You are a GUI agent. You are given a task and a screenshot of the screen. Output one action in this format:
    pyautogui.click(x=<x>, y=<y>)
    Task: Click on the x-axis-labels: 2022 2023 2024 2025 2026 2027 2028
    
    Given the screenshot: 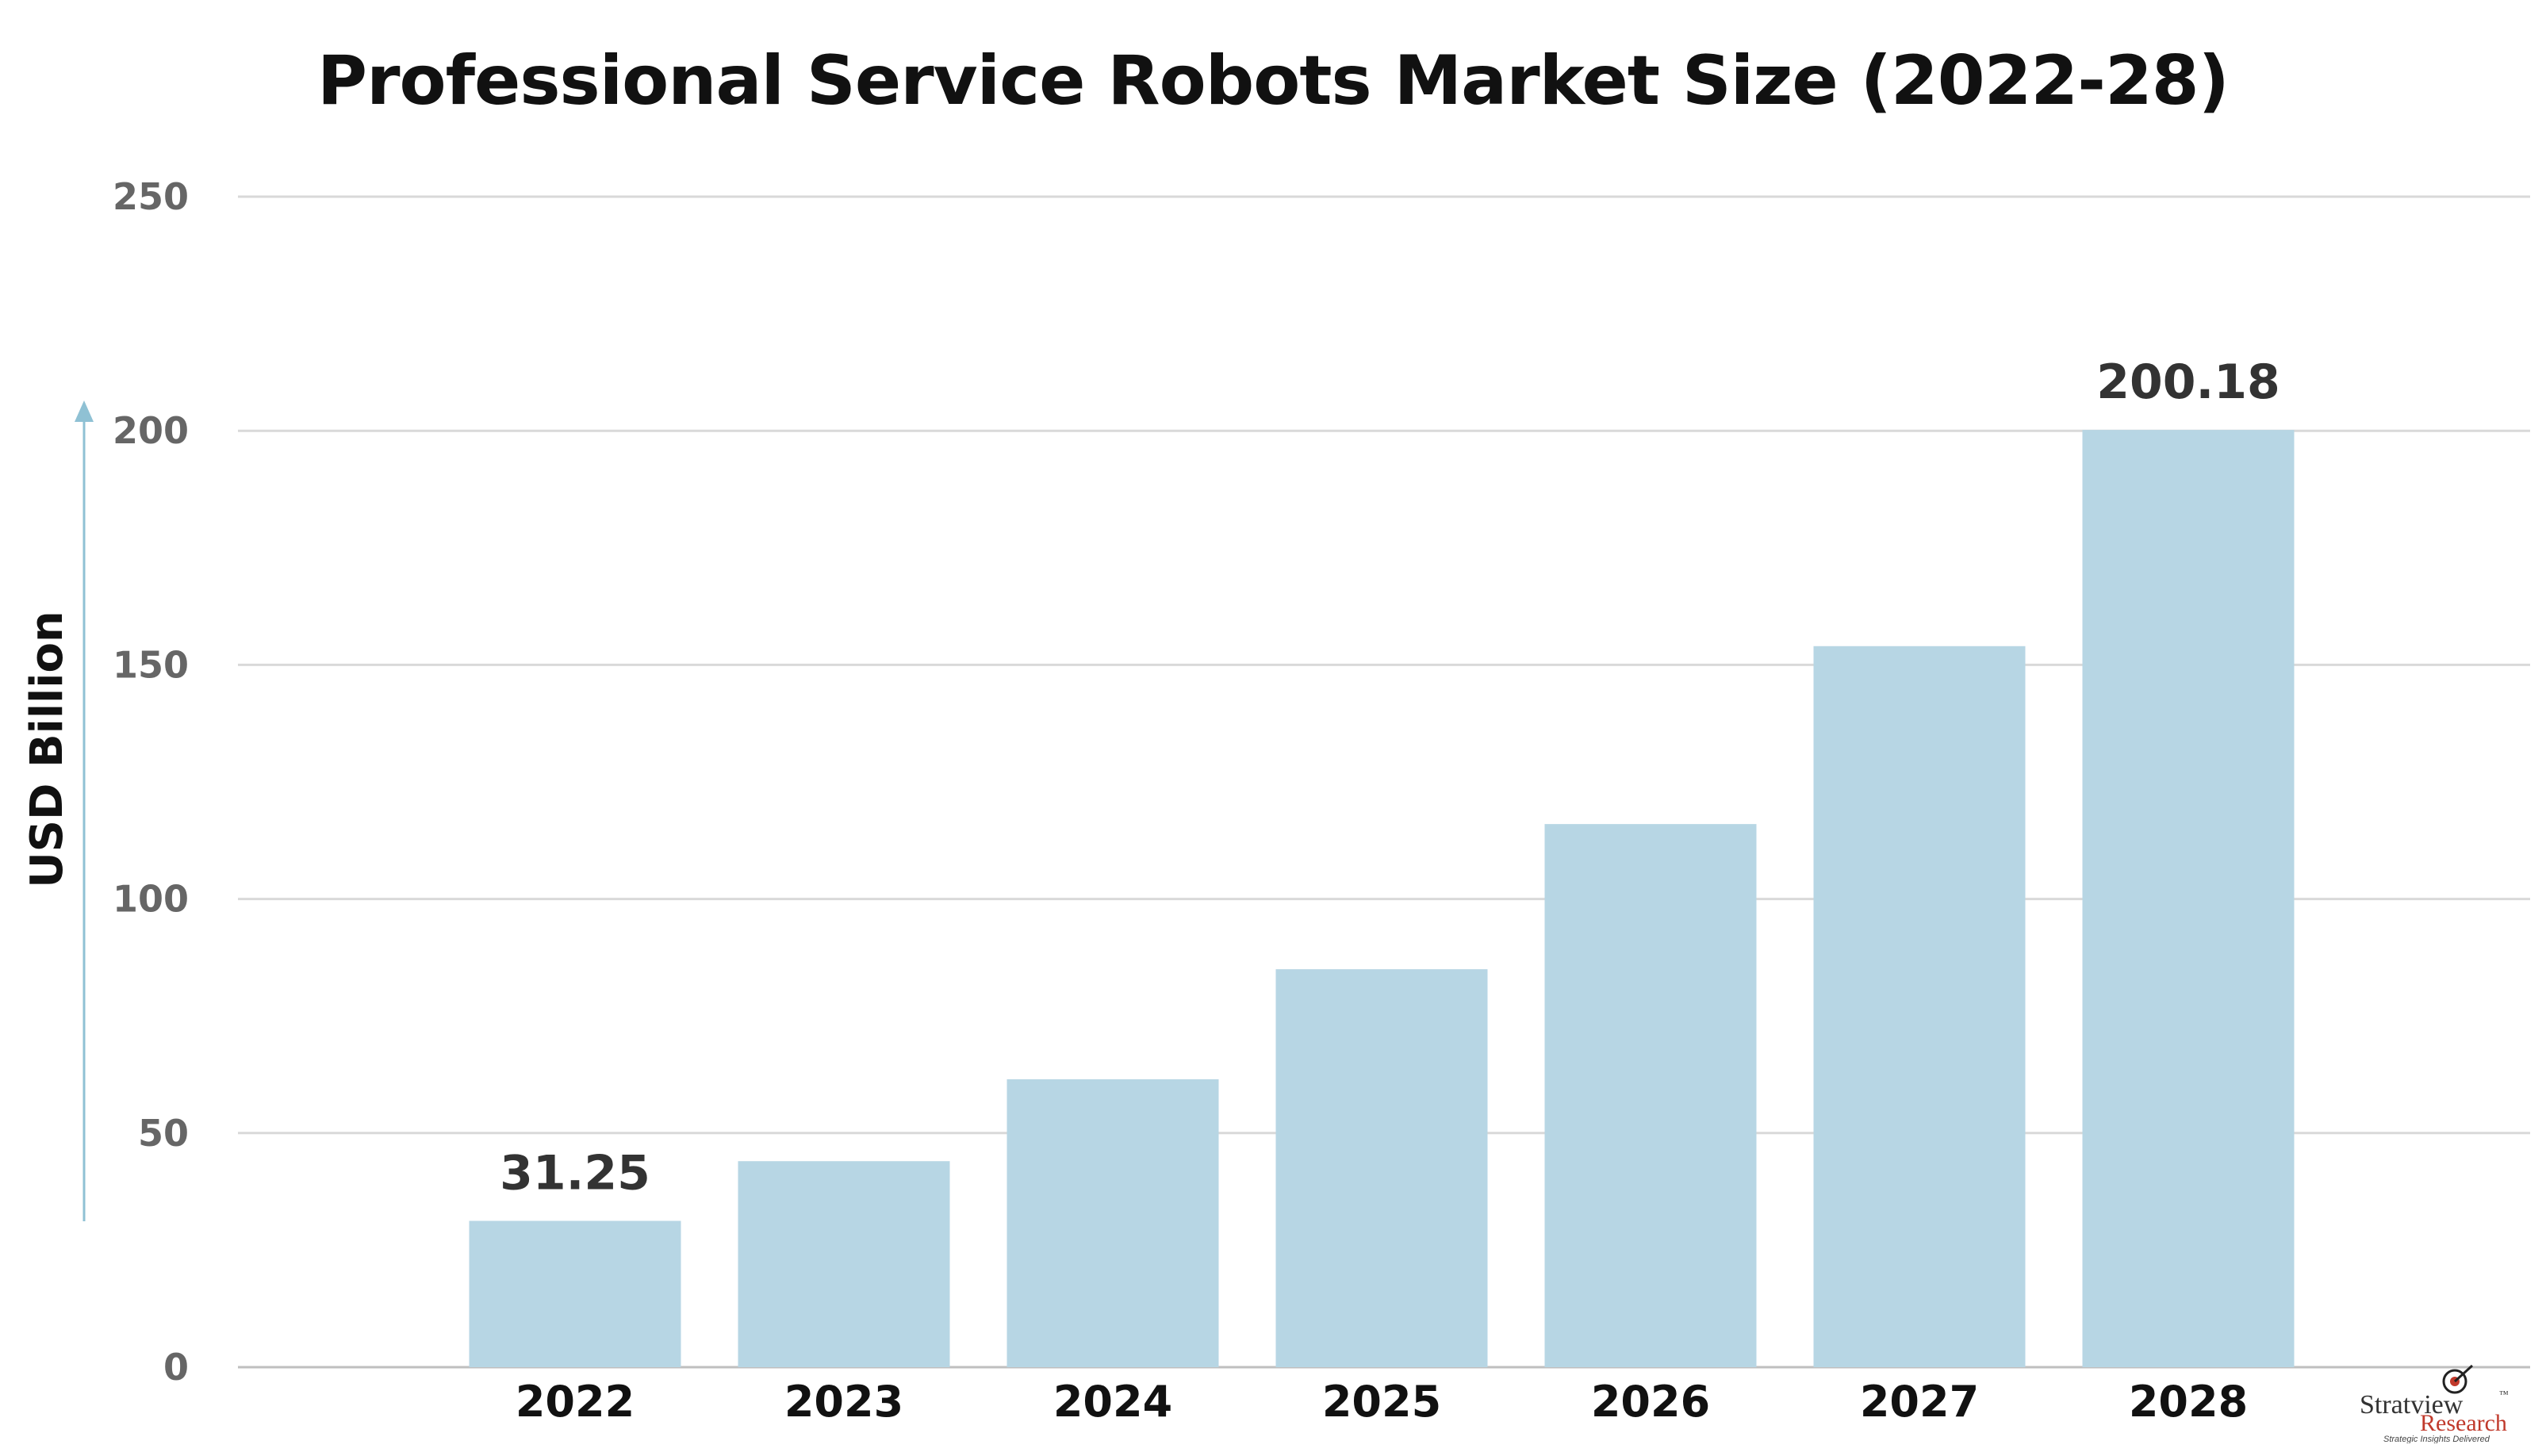 What is the action you would take?
    pyautogui.click(x=1382, y=1402)
    